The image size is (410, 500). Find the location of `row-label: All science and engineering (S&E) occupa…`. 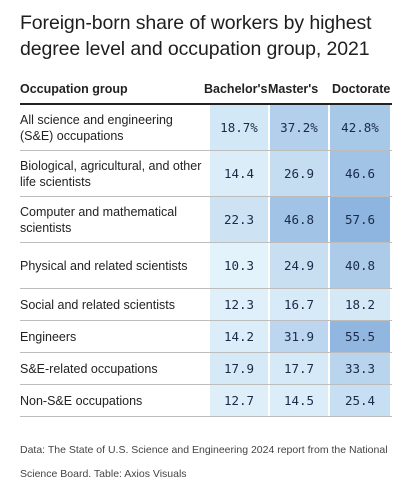

row-label: All science and engineering (S&E) occupa… is located at coordinates (96, 127).